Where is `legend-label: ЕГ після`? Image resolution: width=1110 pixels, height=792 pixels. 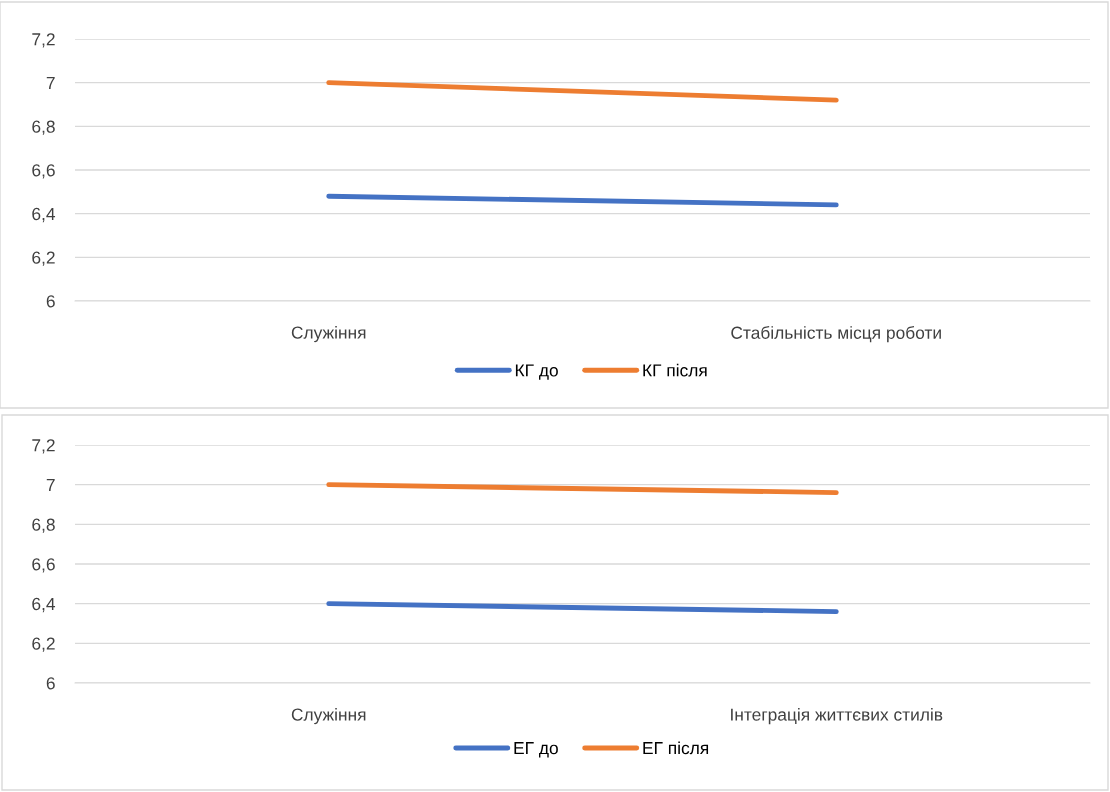
legend-label: ЕГ після is located at coordinates (676, 748).